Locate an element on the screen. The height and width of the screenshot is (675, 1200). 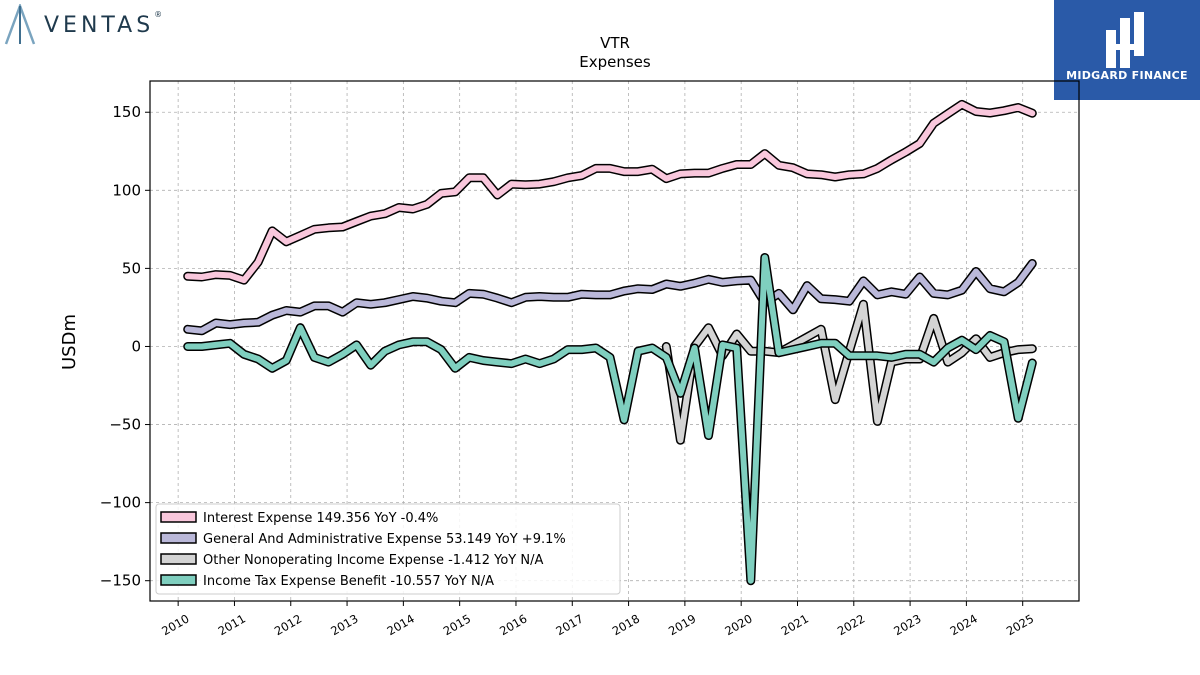
y-tick-label: 100 is located at coordinates (126, 190).